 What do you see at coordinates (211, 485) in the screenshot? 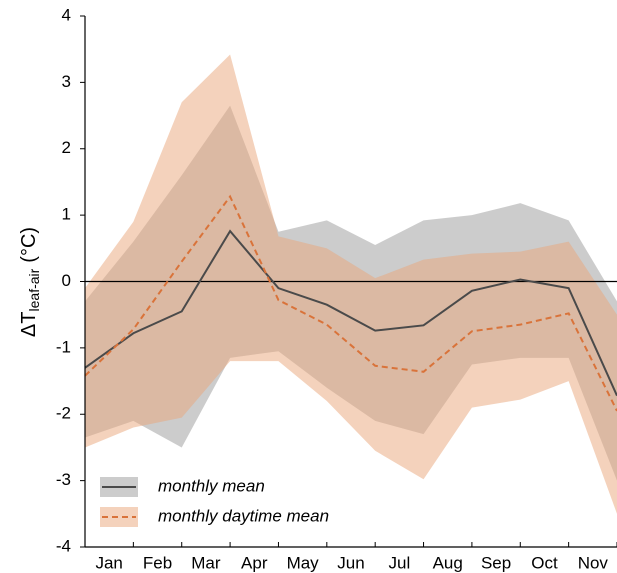
I see `legend-label: monthly mean` at bounding box center [211, 485].